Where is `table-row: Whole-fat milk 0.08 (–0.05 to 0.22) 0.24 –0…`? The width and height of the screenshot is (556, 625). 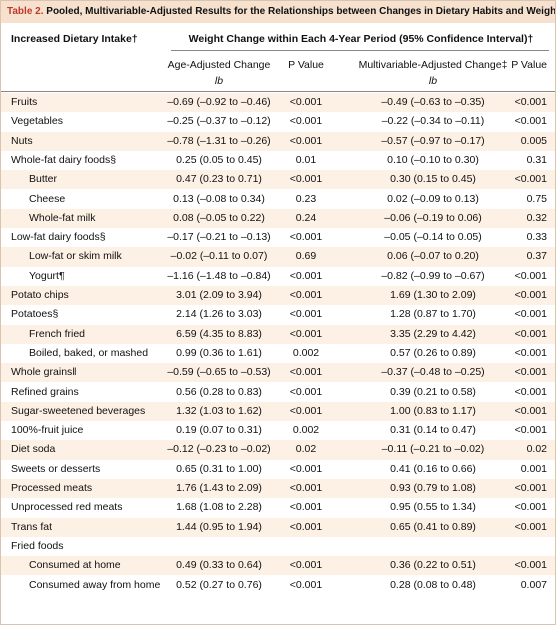 table-row: Whole-fat milk 0.08 (–0.05 to 0.22) 0.24 –0… is located at coordinates (278, 218).